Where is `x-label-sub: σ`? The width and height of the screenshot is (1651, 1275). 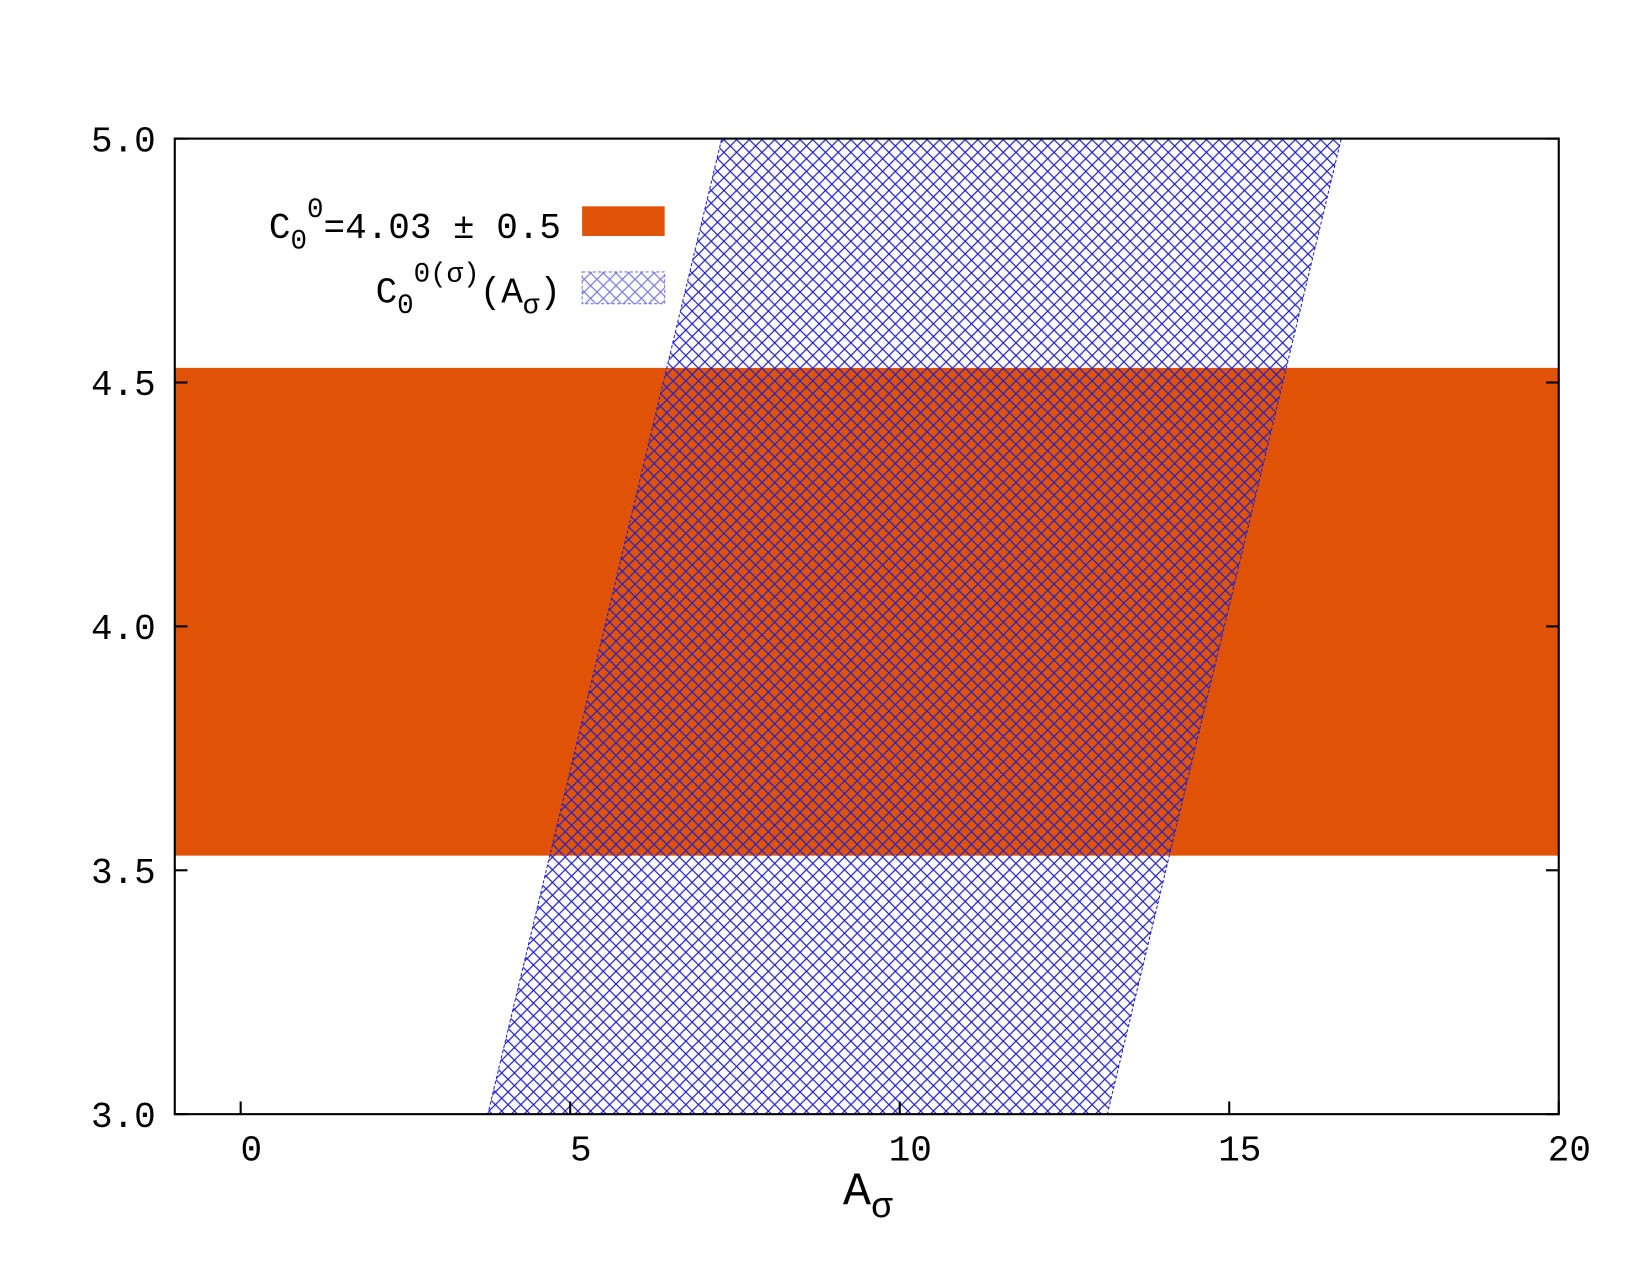
x-label-sub: σ is located at coordinates (882, 1207).